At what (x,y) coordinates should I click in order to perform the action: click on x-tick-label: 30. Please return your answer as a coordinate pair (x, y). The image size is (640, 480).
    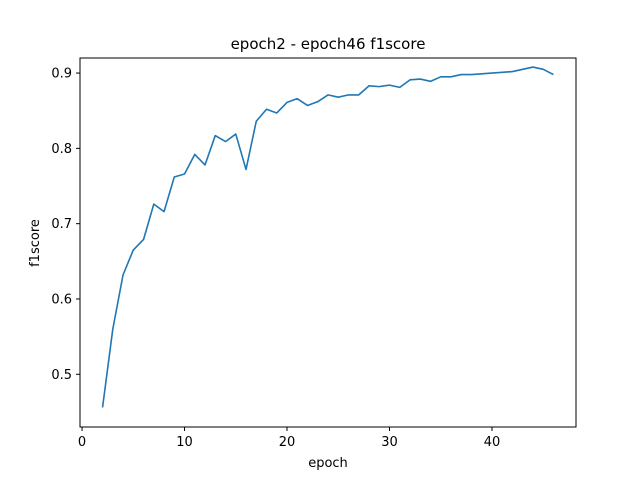
    Looking at the image, I should click on (389, 442).